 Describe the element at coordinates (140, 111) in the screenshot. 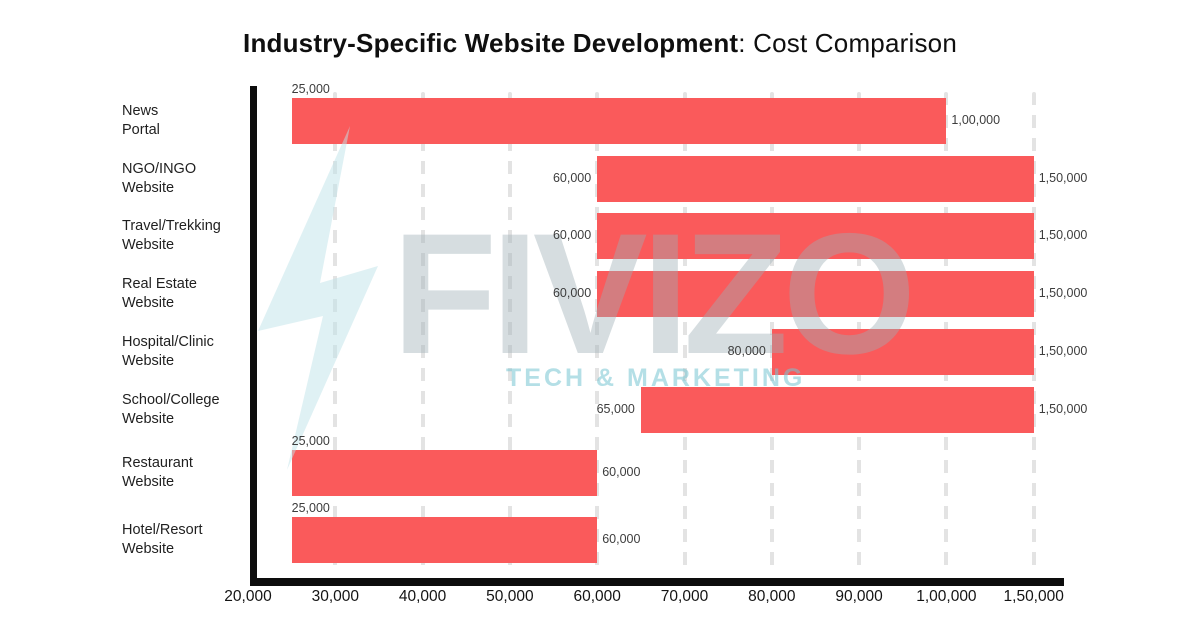

I see `category-label-line: News` at that location.